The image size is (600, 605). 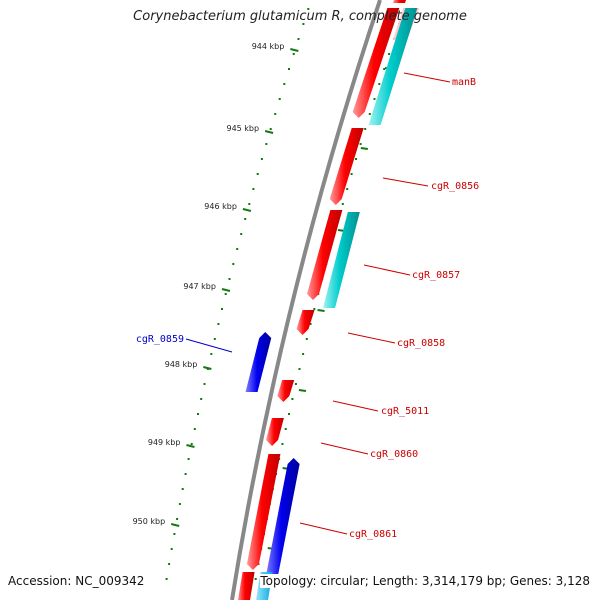 What do you see at coordinates (436, 275) in the screenshot?
I see `gene-label-cgr_0857: cgR_0857` at bounding box center [436, 275].